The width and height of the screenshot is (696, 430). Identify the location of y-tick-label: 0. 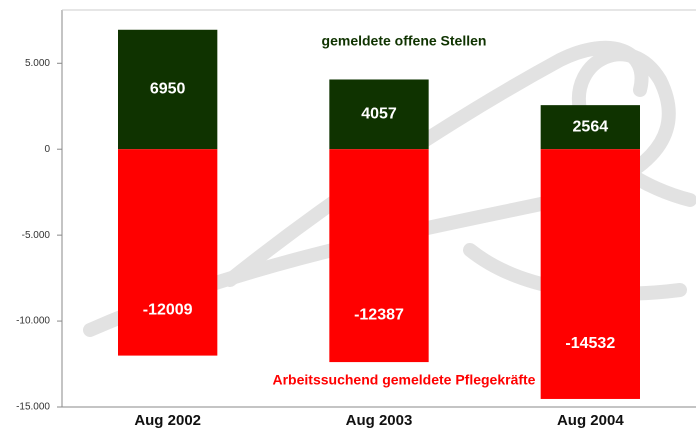
(47, 149).